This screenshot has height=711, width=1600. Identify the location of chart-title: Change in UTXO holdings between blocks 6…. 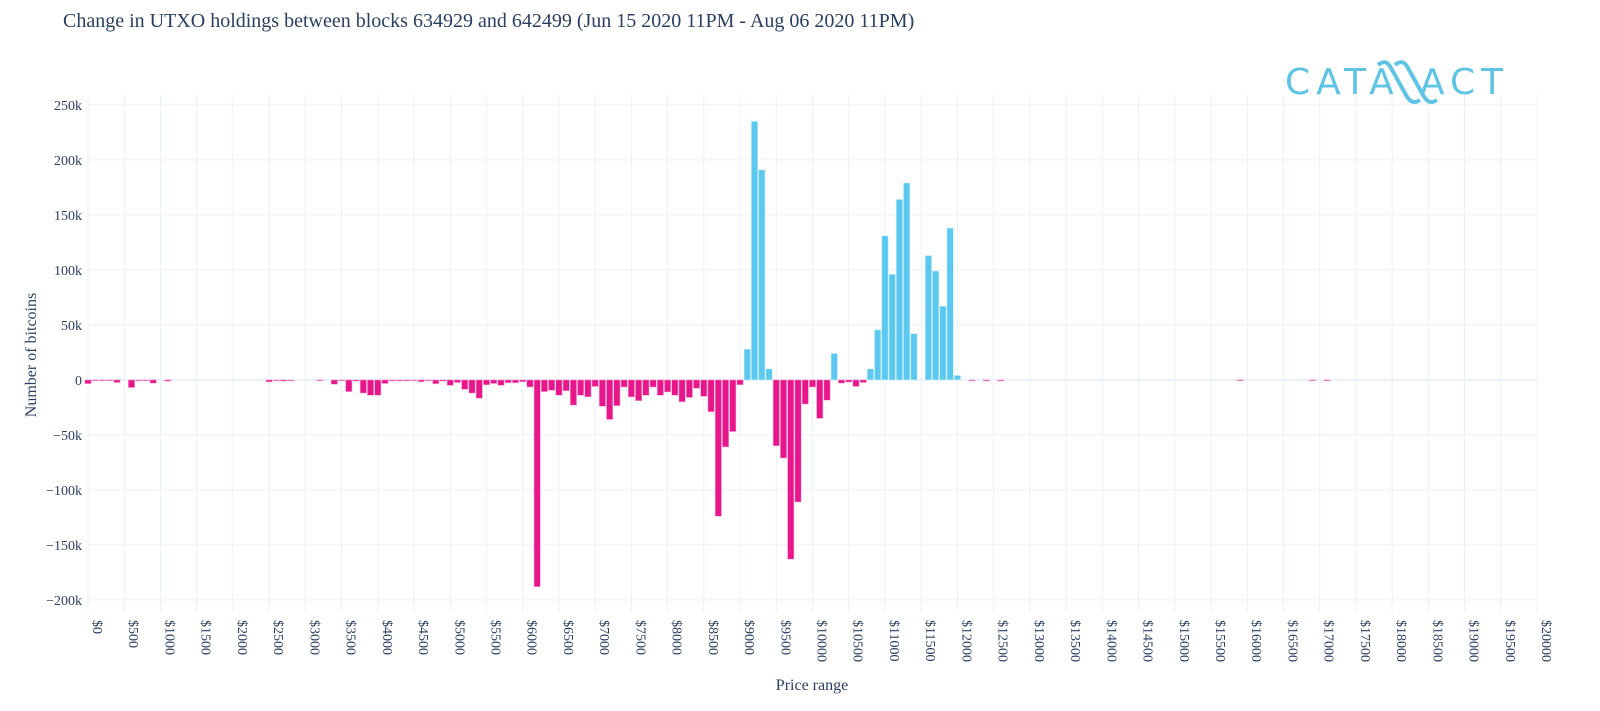
(489, 21).